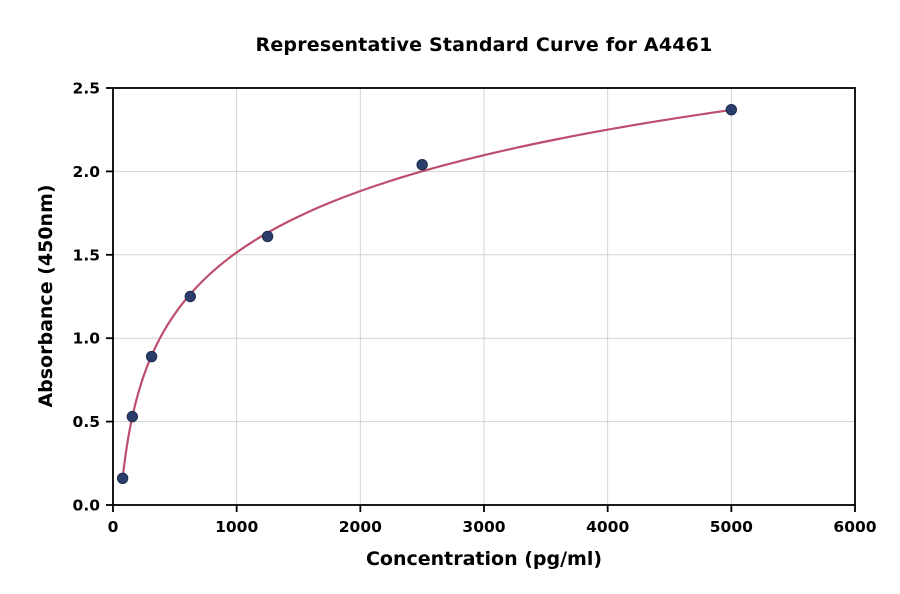  I want to click on x-tick-label: 0, so click(113, 527).